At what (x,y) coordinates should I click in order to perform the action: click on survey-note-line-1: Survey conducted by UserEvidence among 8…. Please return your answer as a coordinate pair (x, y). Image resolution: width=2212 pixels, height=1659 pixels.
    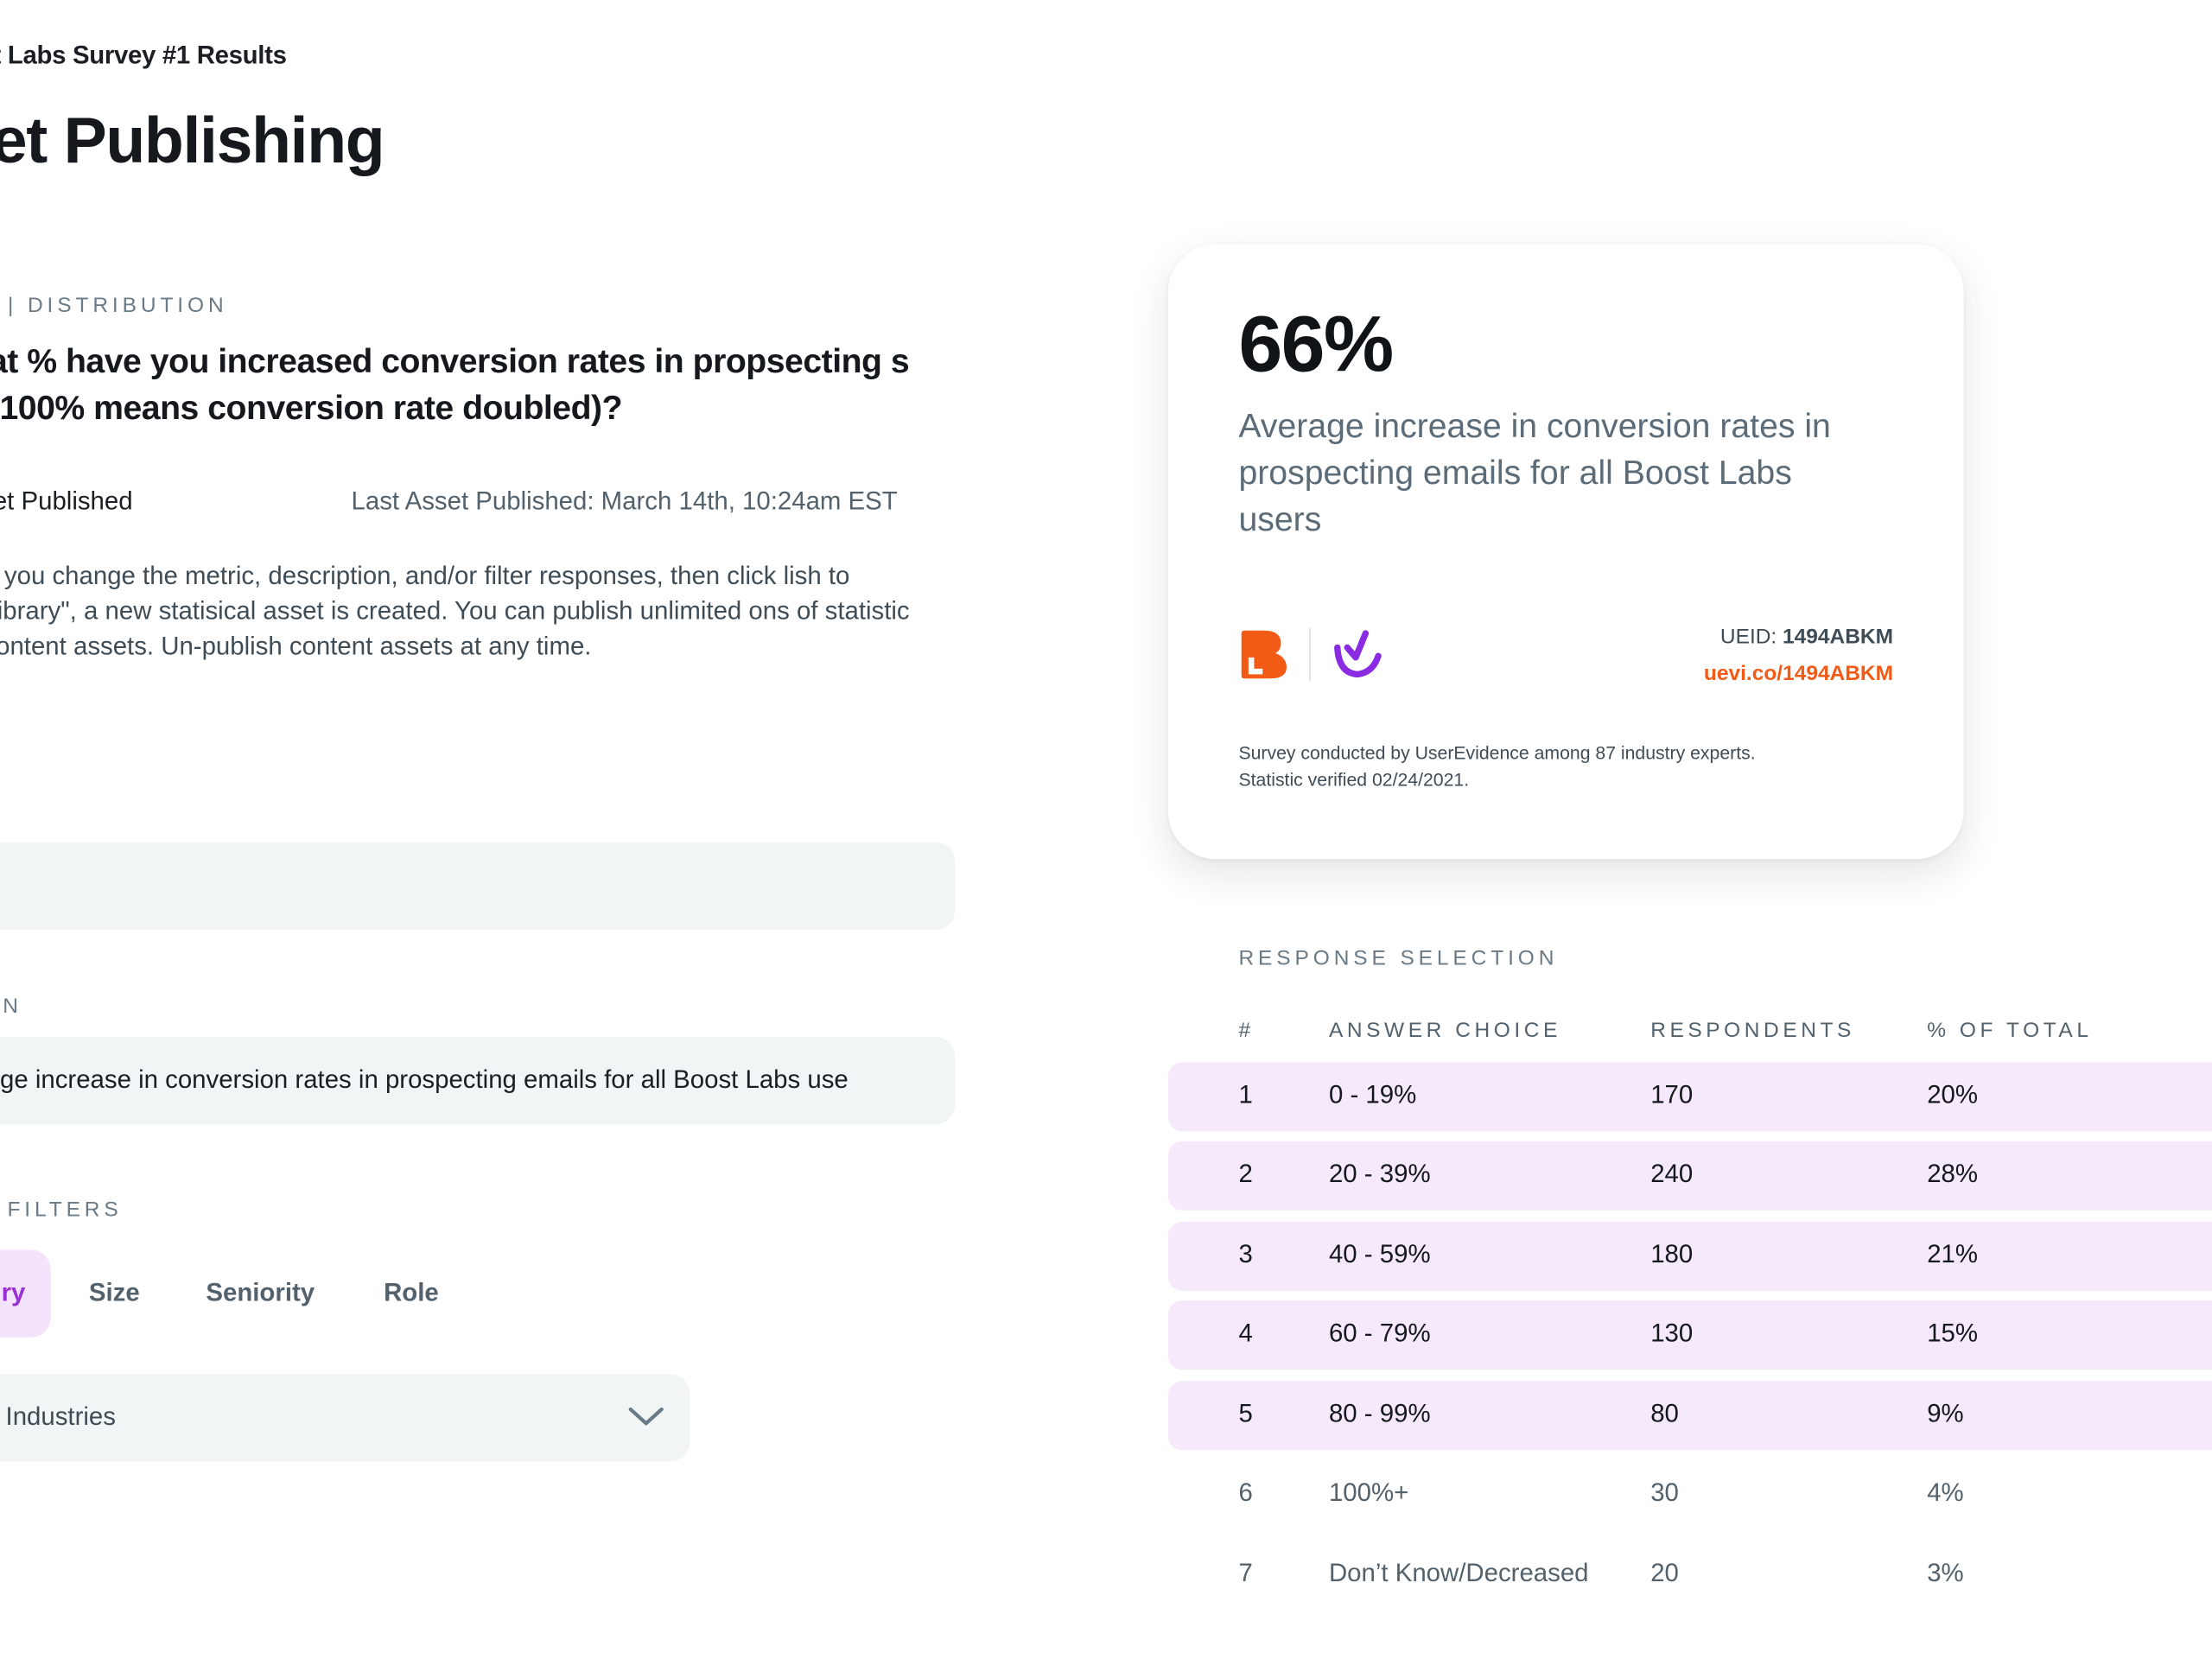
    Looking at the image, I should click on (1497, 752).